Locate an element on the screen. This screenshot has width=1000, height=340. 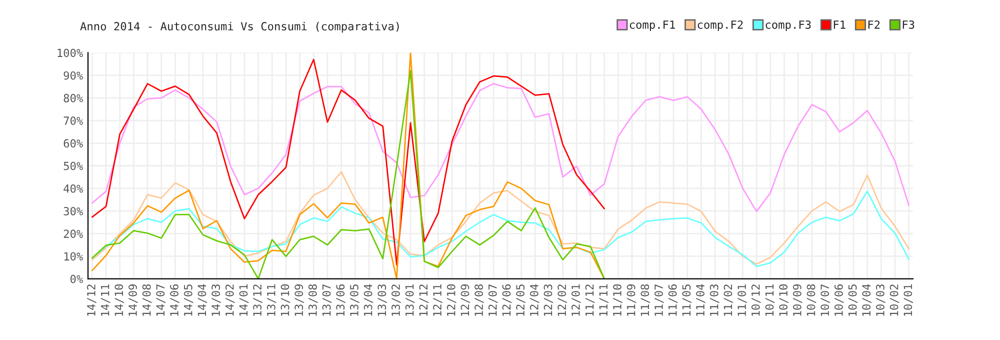
chart-title: Anno 2014 - Autoconsumi Vs Consumi (comparativa) is located at coordinates (239, 27).